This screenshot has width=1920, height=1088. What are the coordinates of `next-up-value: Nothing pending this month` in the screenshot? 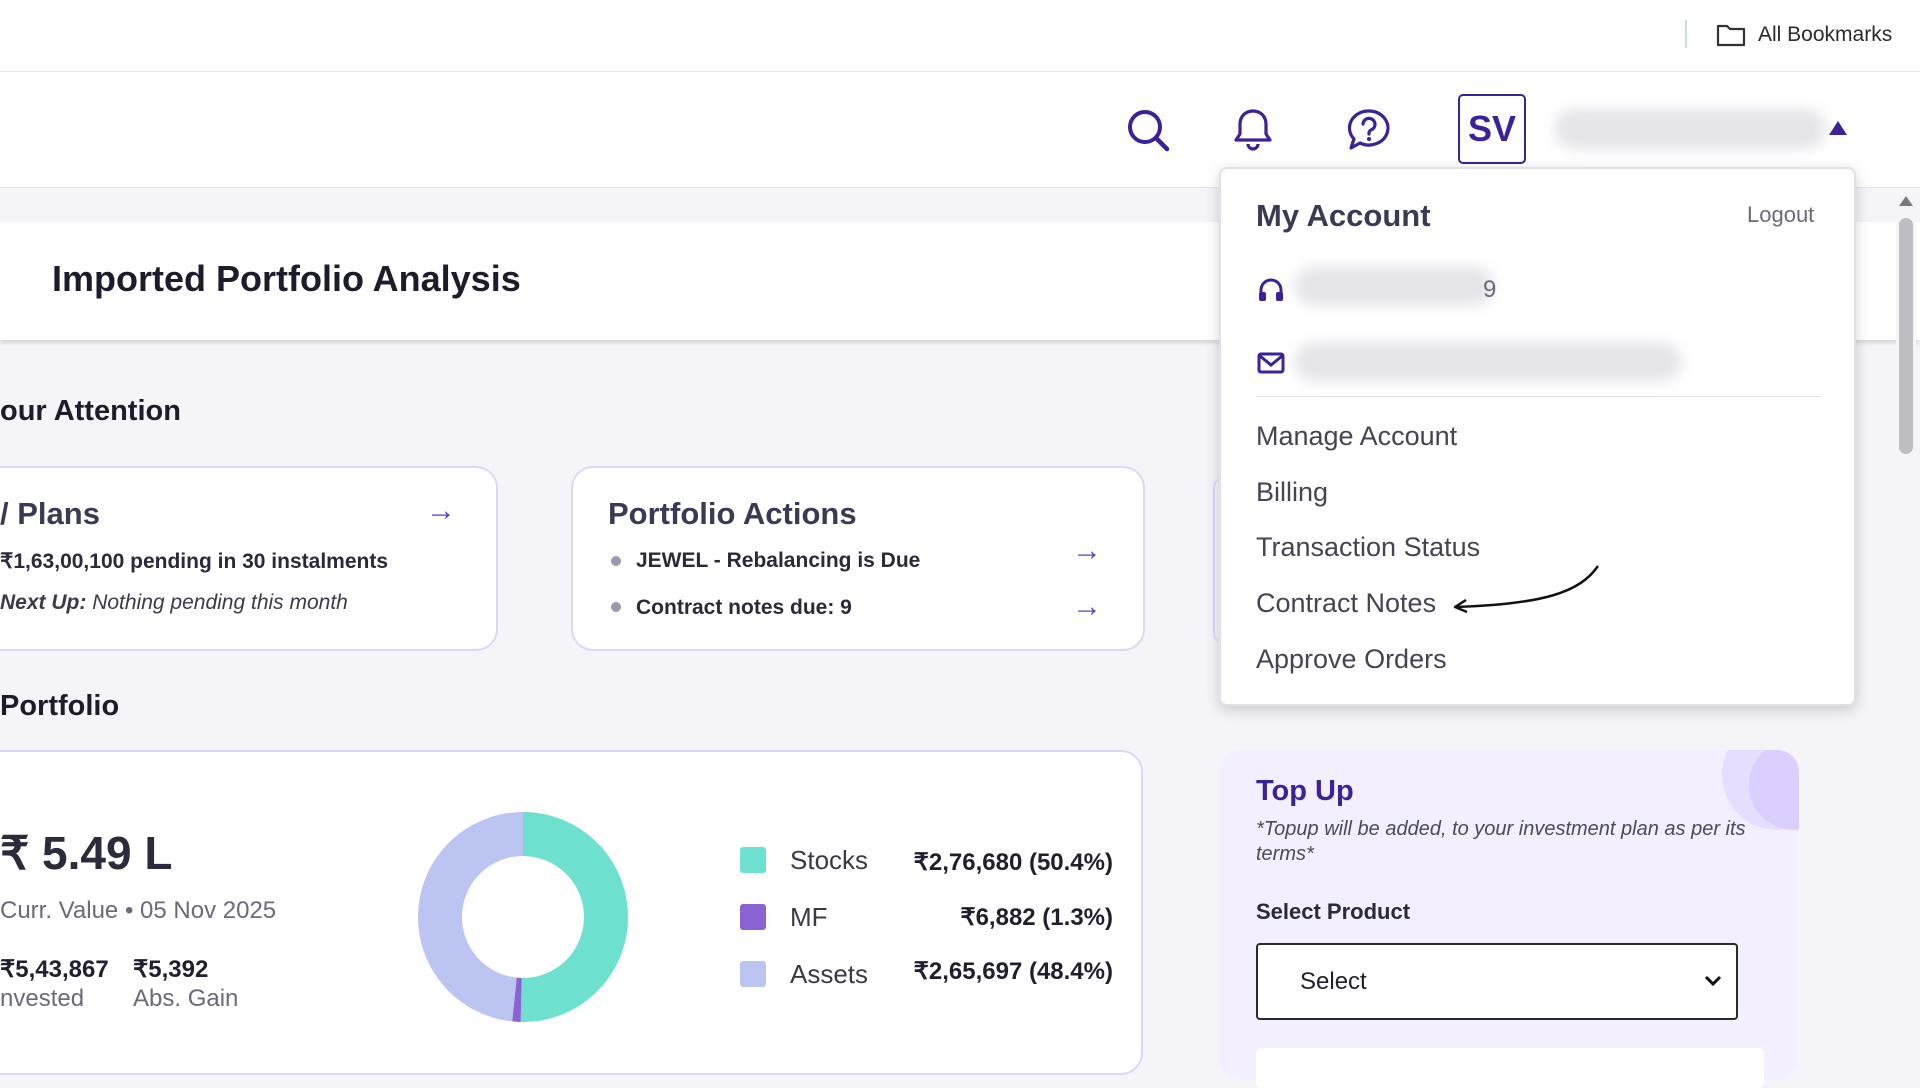 It's located at (220, 602).